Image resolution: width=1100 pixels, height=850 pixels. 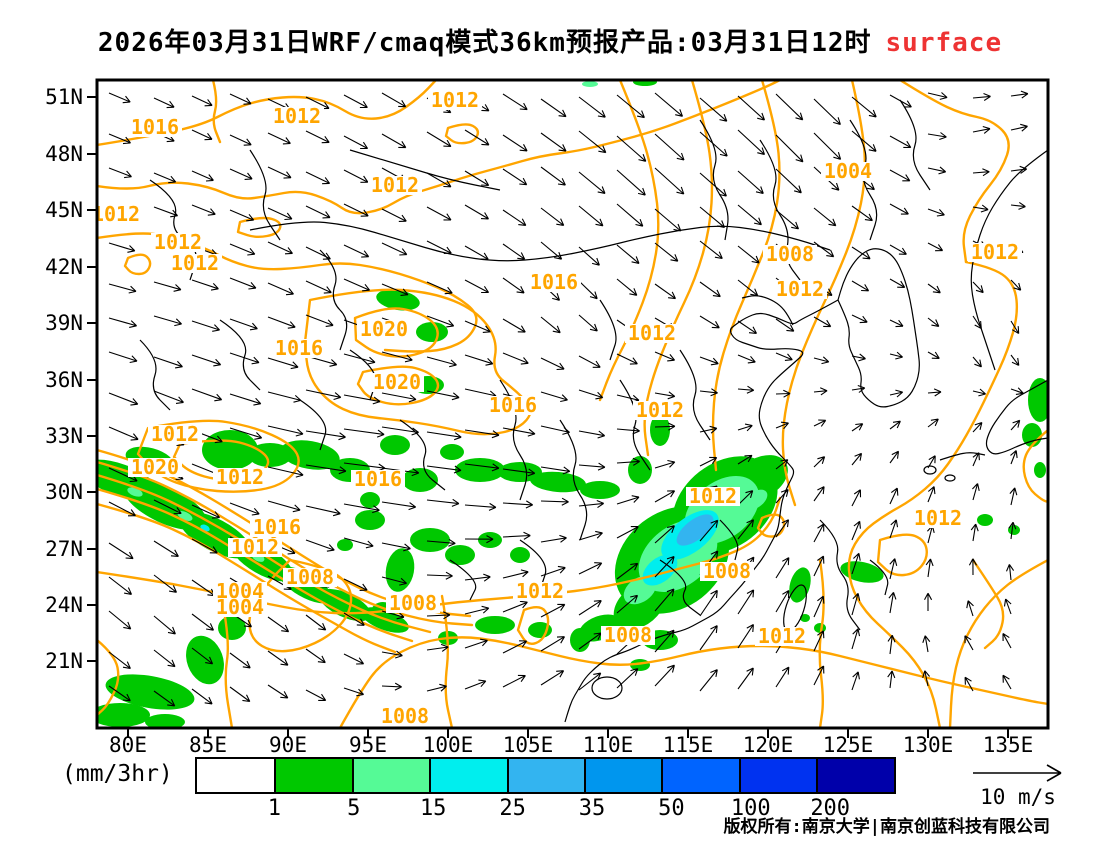 I want to click on lon-tick-label: 115E, so click(x=688, y=744).